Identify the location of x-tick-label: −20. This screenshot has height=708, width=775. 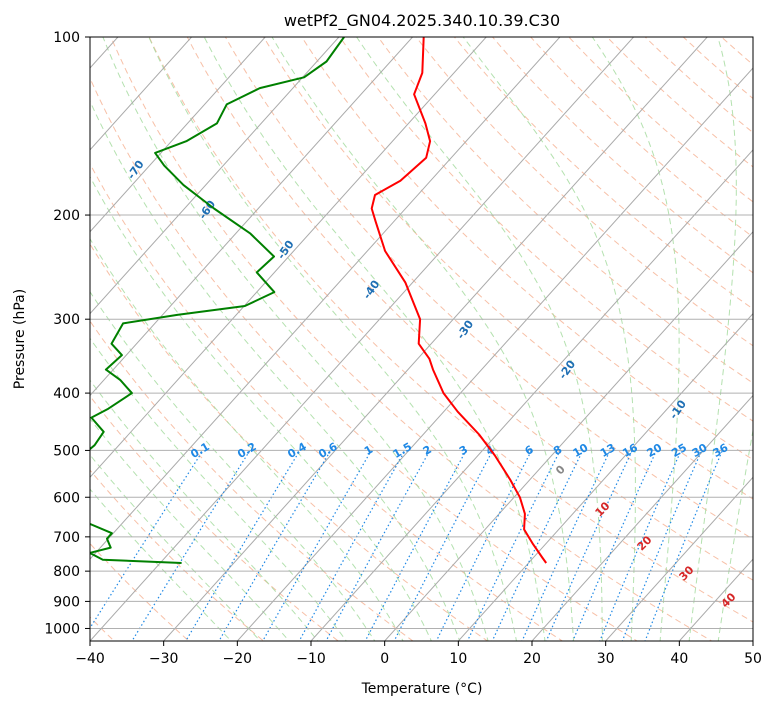
(238, 659).